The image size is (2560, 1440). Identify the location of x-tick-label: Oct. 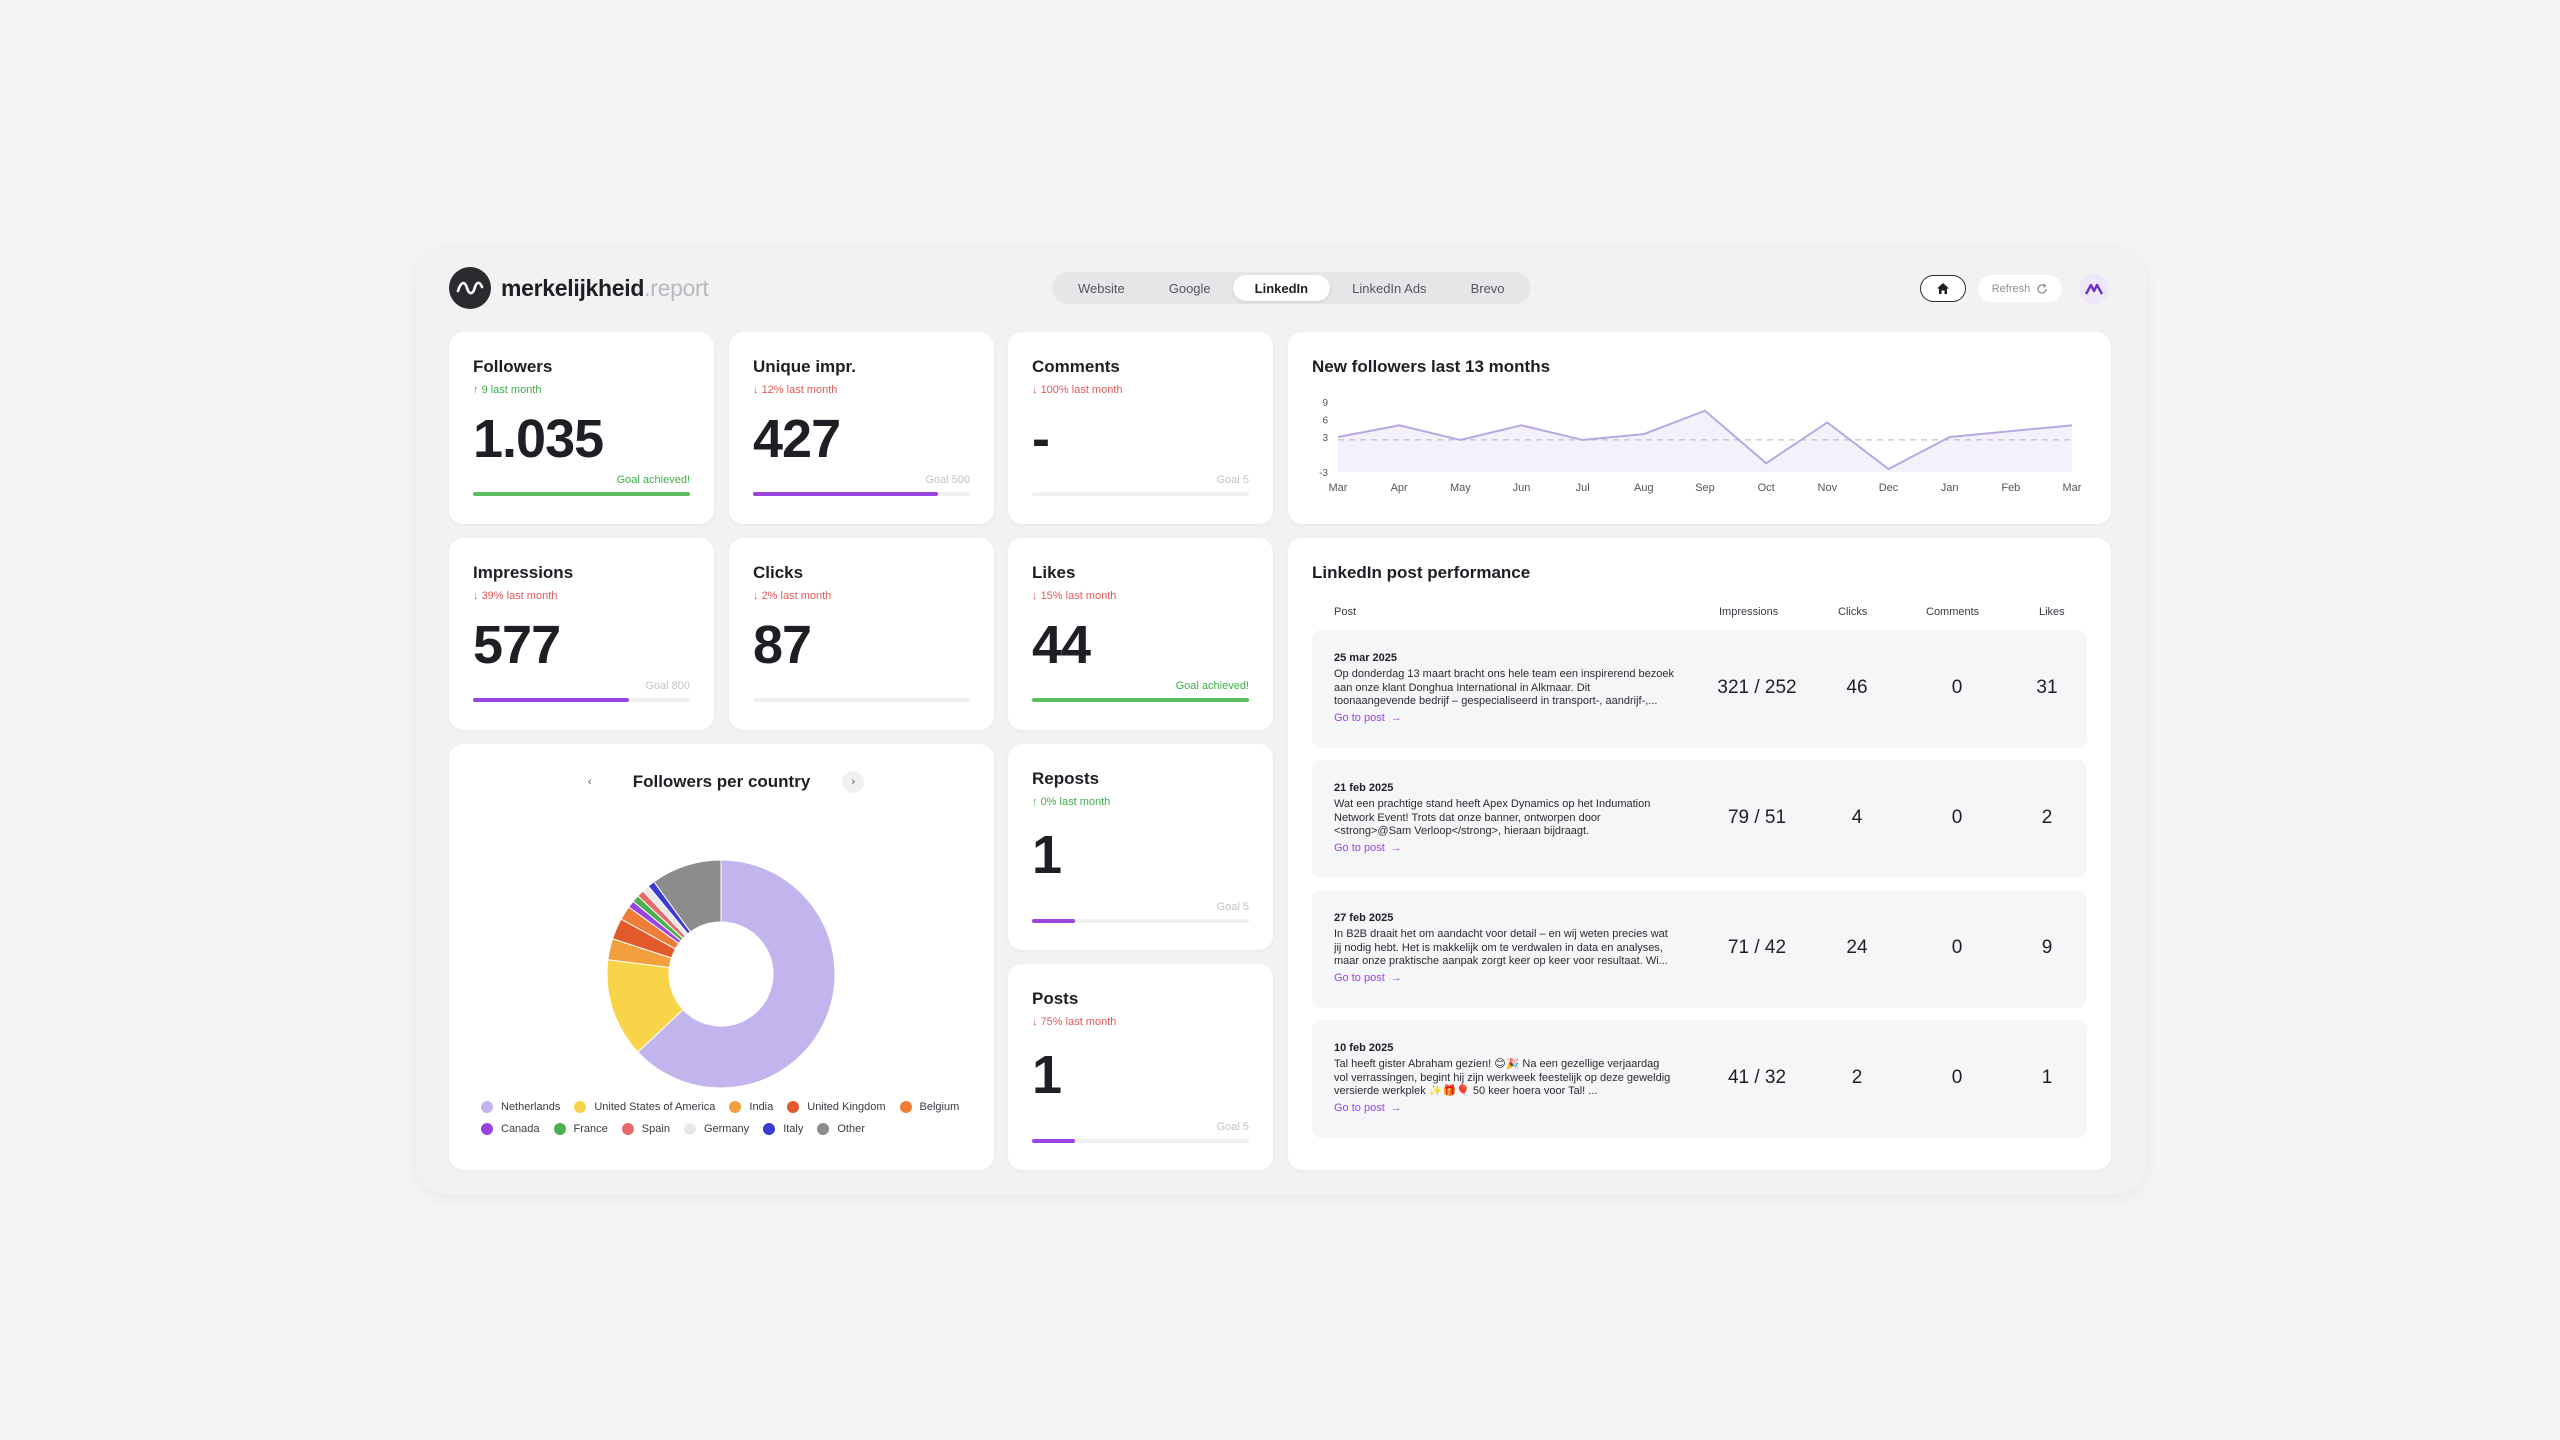
(1766, 488).